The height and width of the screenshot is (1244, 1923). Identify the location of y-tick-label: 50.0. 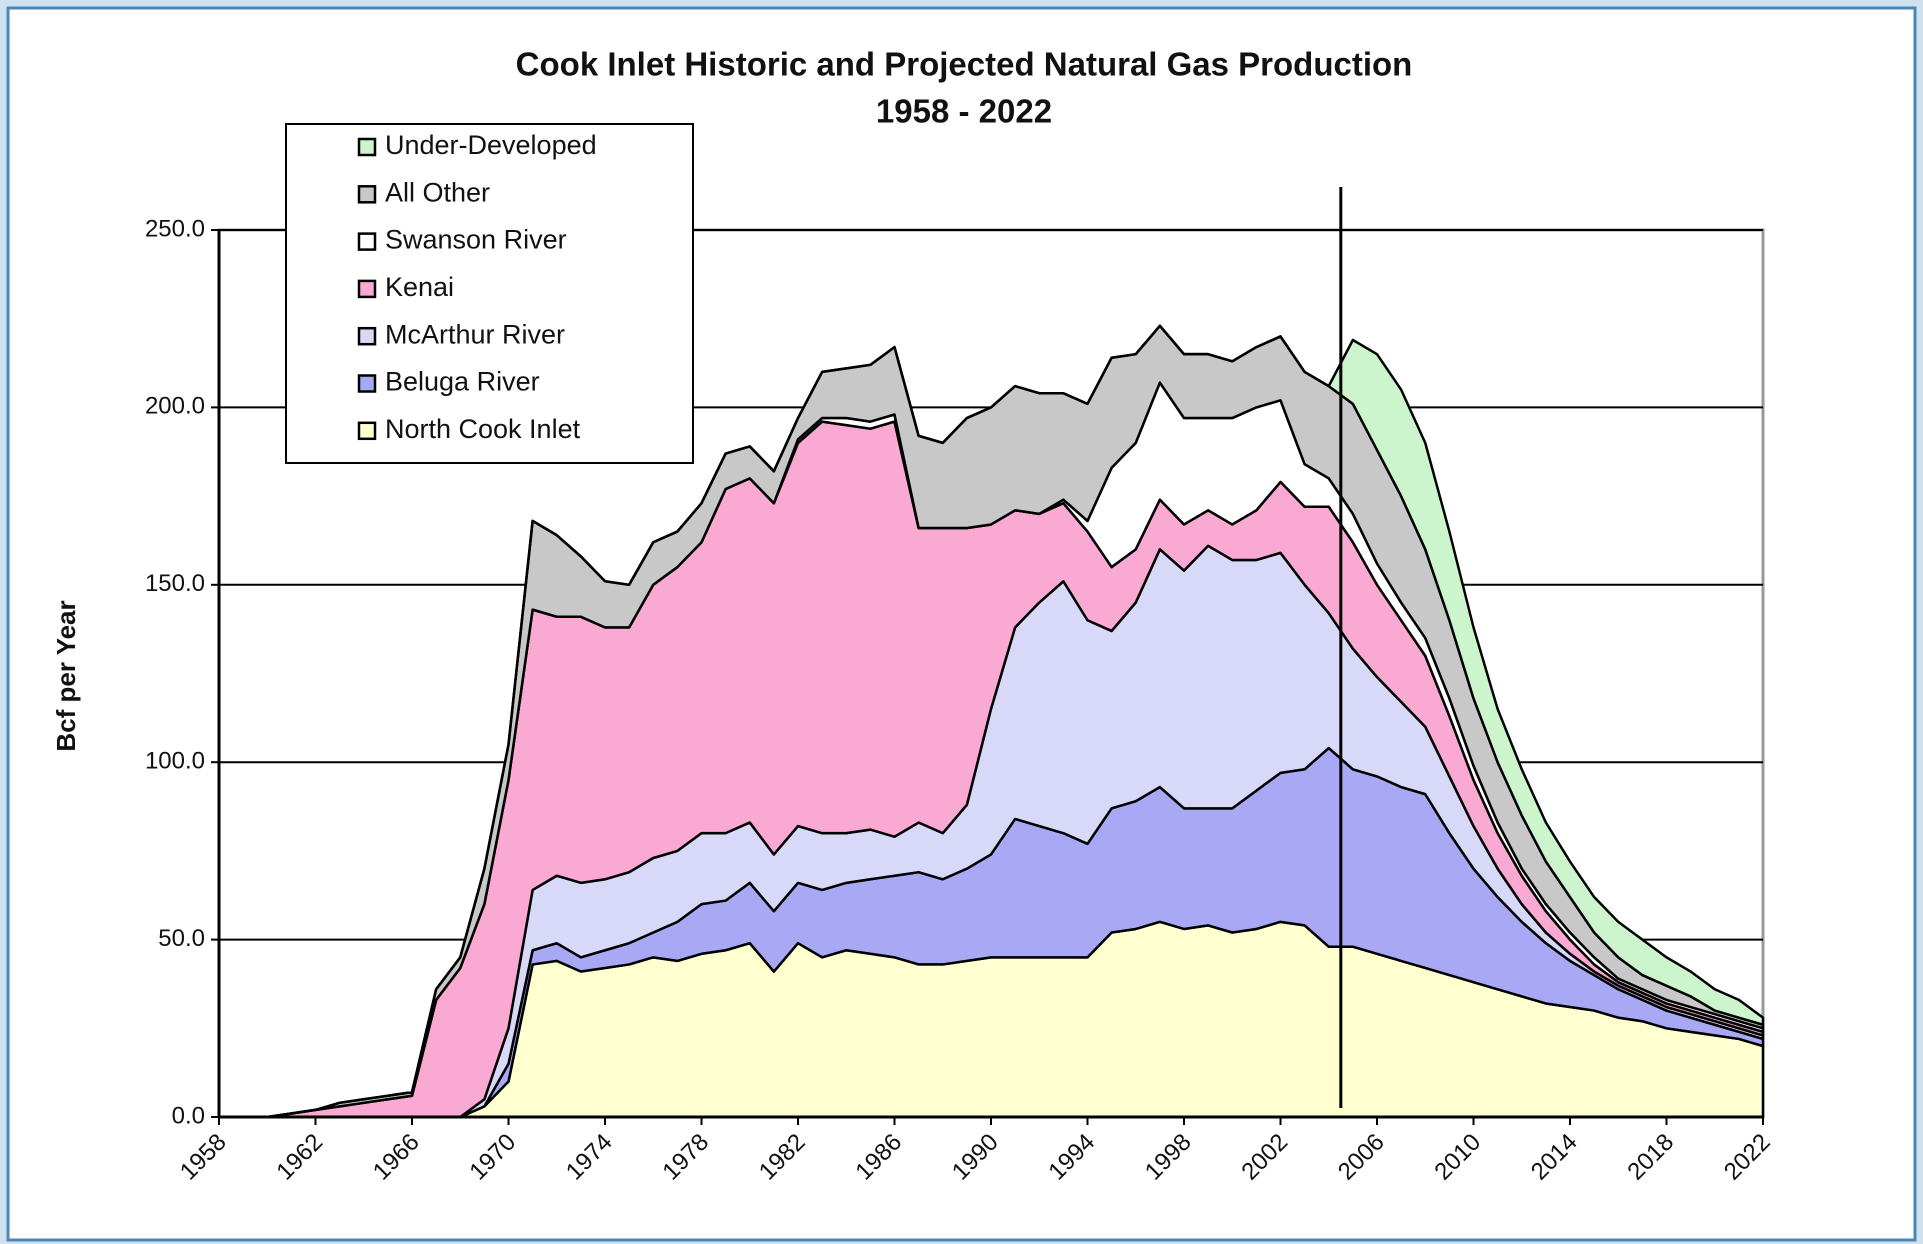
(181, 938).